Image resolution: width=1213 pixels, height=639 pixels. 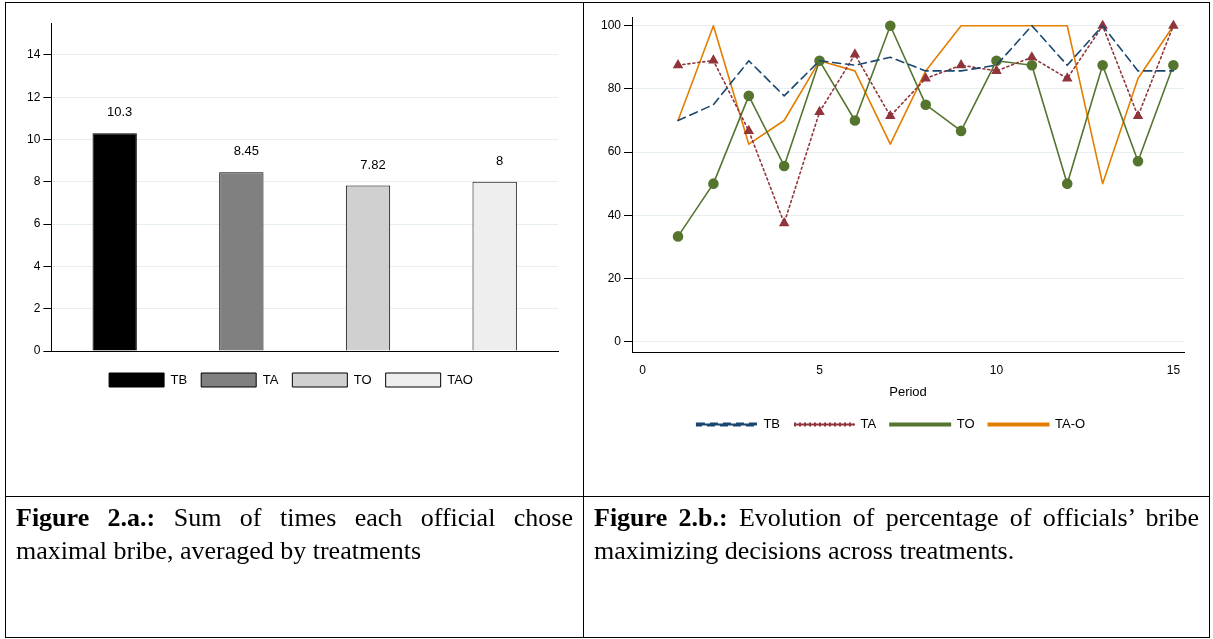 I want to click on x-tick-label: 0, so click(x=643, y=369).